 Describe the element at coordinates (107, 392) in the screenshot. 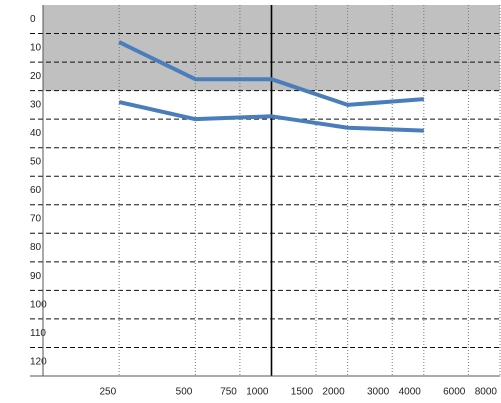

I see `x-tick-label: 250` at that location.